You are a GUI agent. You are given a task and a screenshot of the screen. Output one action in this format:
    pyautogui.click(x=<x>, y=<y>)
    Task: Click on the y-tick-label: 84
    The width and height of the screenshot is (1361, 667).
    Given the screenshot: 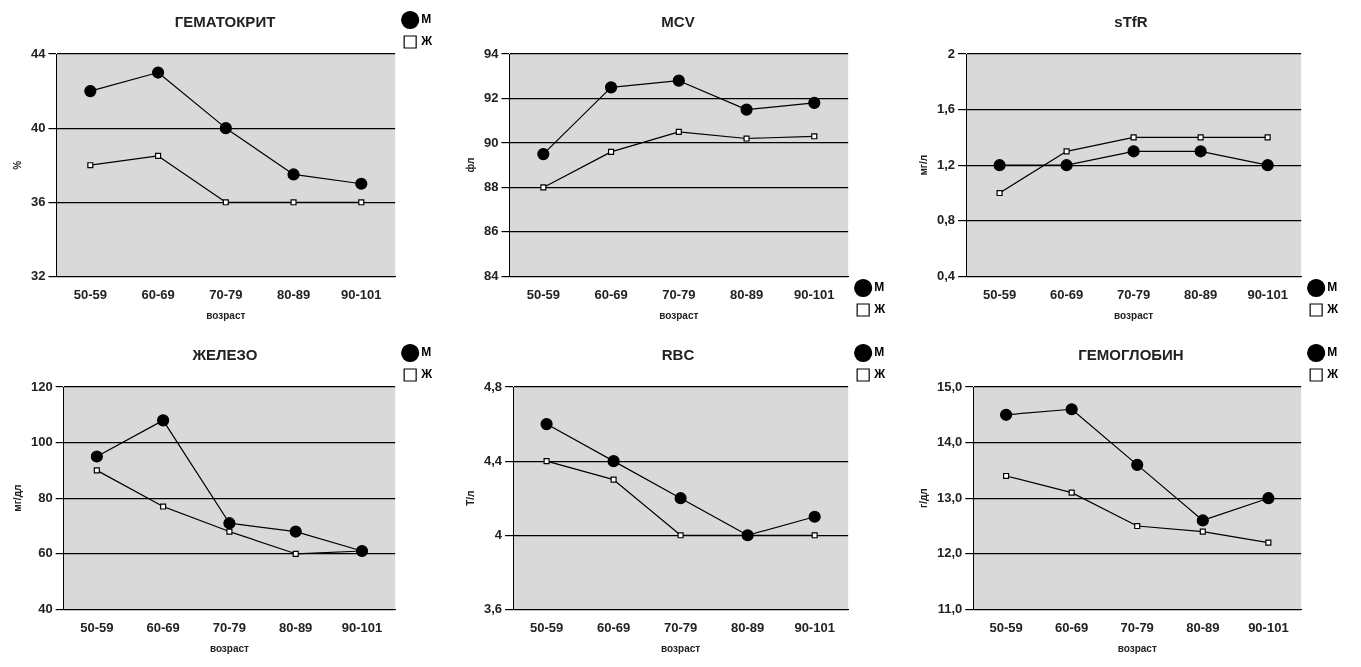 What is the action you would take?
    pyautogui.click(x=491, y=275)
    